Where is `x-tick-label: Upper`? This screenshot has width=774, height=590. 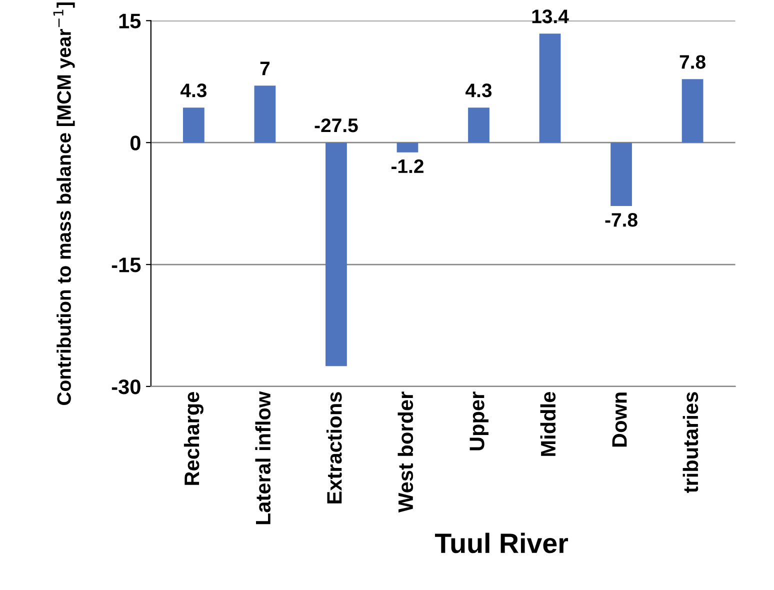
x-tick-label: Upper is located at coordinates (479, 421).